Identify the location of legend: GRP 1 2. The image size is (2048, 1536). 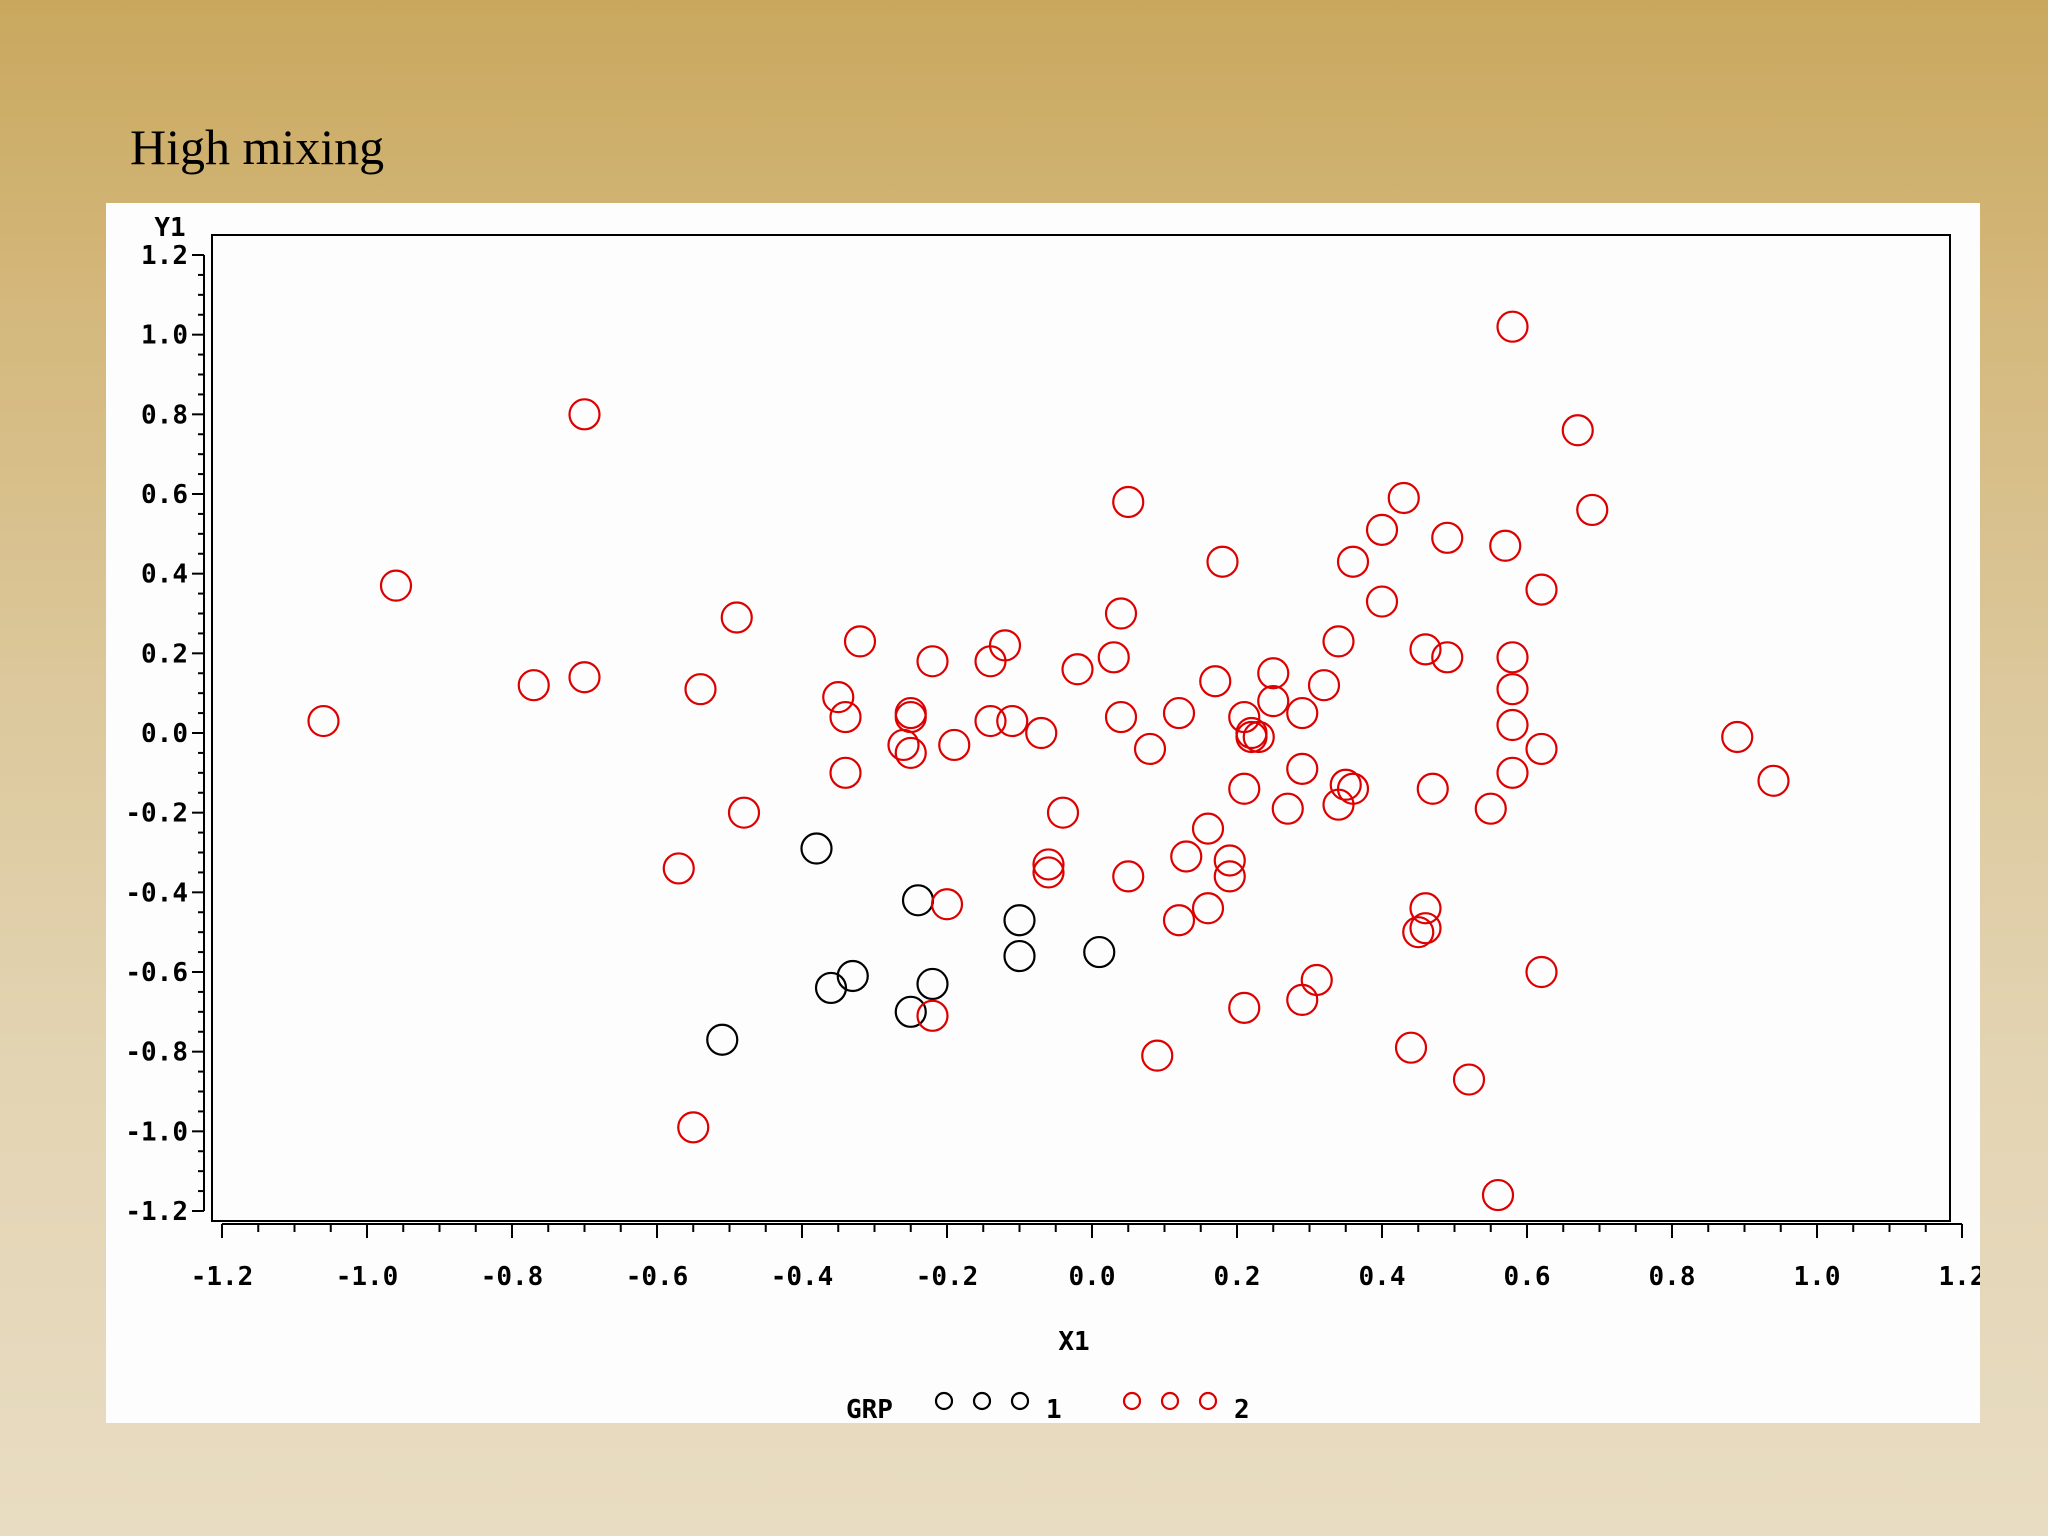
(1048, 1407).